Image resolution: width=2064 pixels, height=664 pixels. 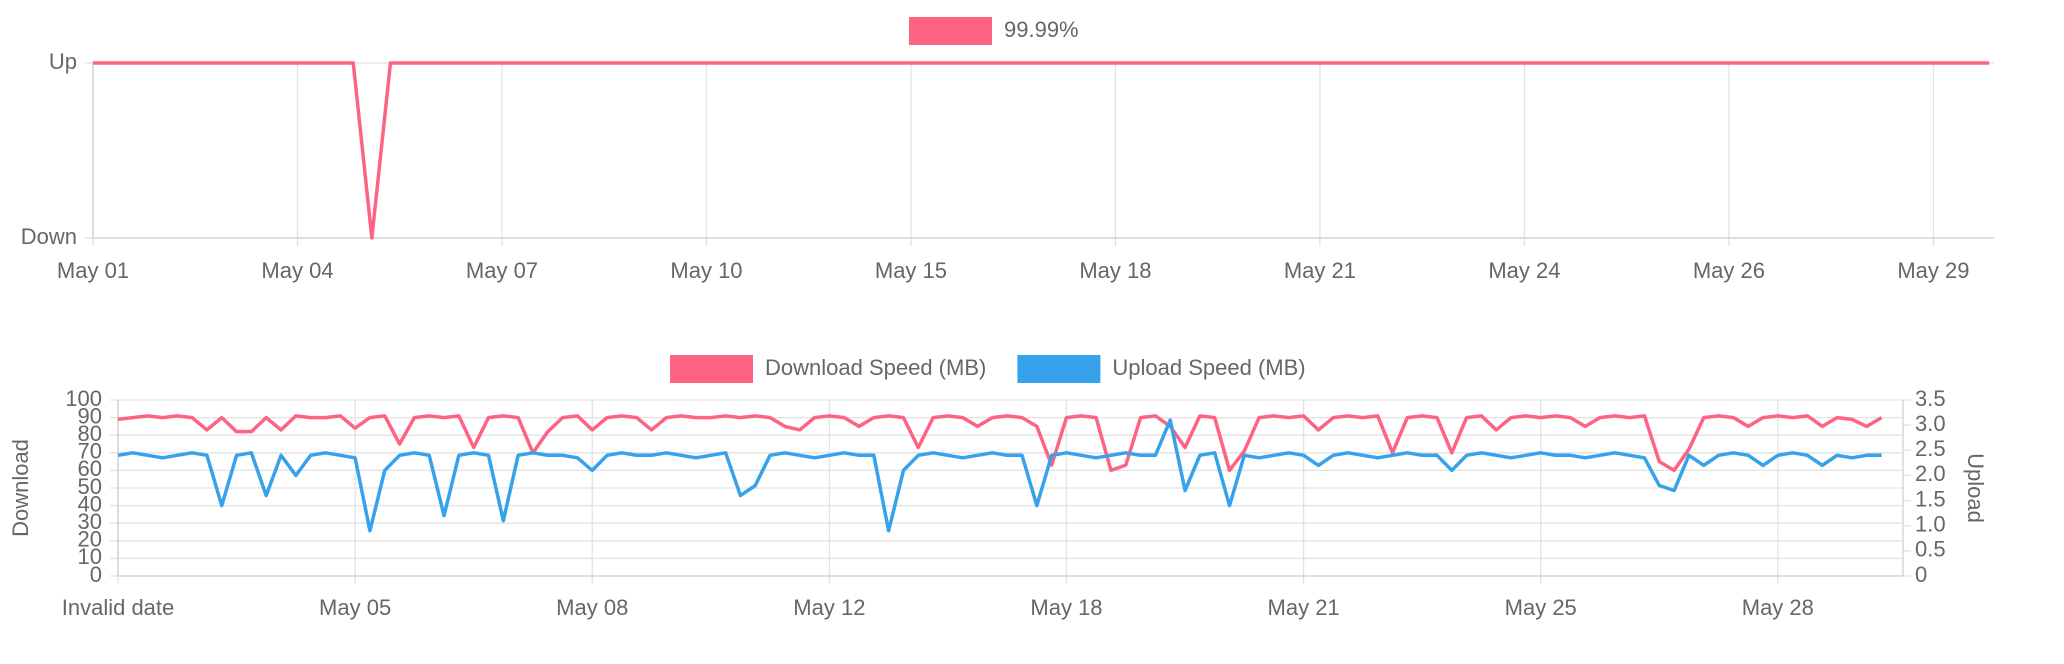 I want to click on y-tick-label: 30, so click(x=90, y=521).